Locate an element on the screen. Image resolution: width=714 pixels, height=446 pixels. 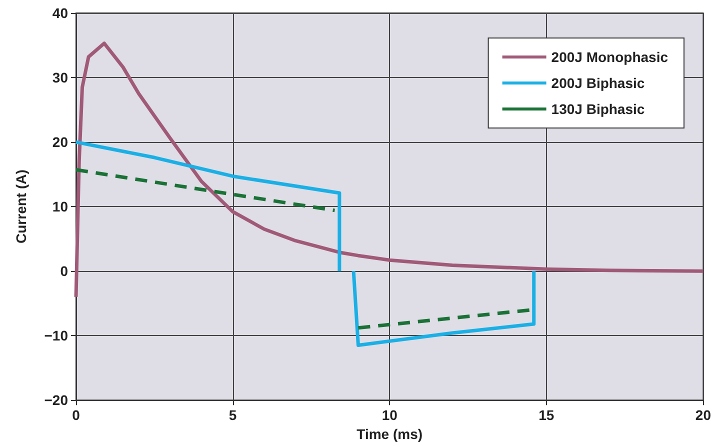
x-axis-title: Time (ms) is located at coordinates (389, 434).